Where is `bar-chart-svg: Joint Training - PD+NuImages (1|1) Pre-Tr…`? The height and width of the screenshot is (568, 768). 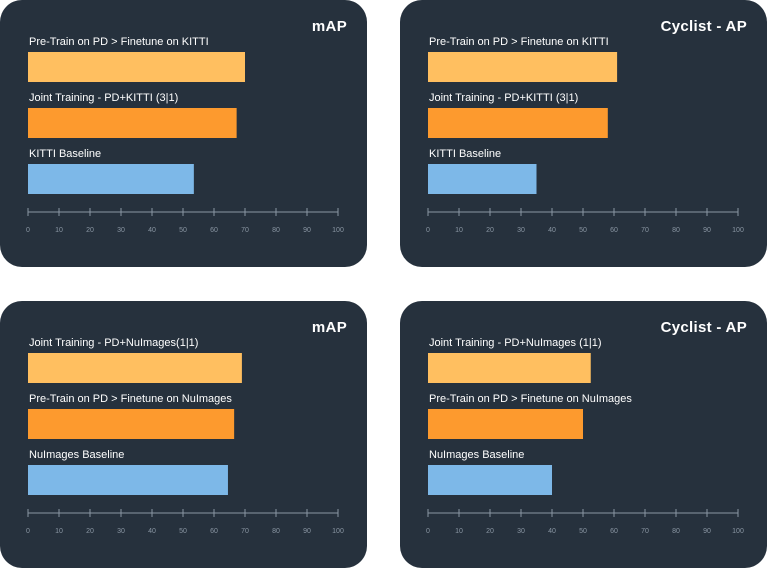
bar-chart-svg: Joint Training - PD+NuImages (1|1) Pre-Tr… is located at coordinates (585, 436).